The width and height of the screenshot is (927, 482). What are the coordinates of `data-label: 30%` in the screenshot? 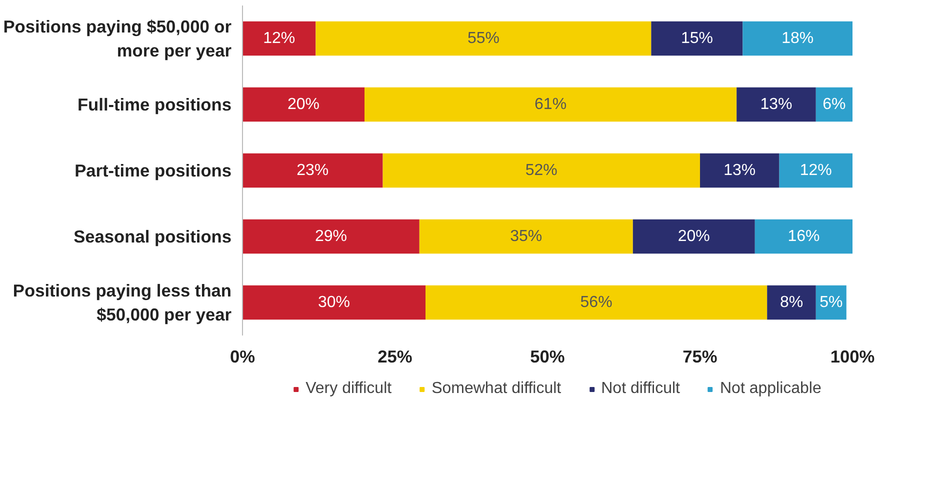 It's located at (334, 302).